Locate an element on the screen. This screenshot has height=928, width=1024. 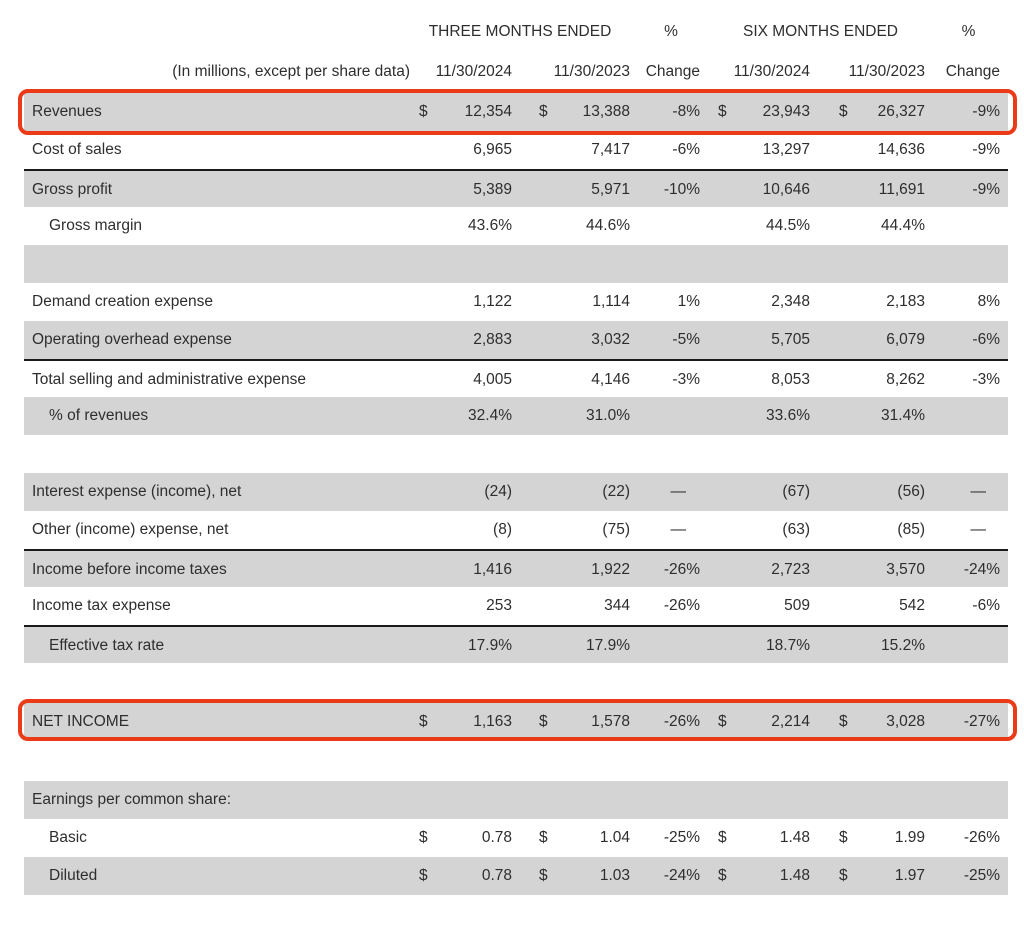
value-6mo-2023: 542 is located at coordinates (912, 605).